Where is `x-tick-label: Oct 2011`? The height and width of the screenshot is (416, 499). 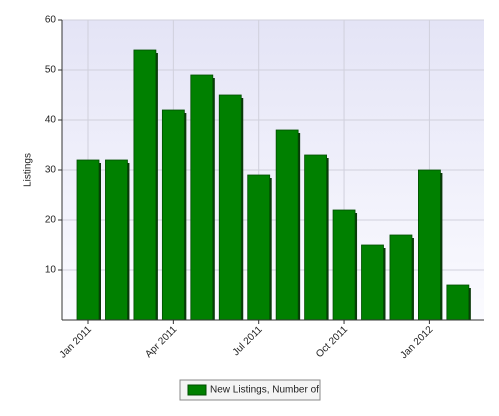
x-tick-label: Oct 2011 is located at coordinates (332, 342).